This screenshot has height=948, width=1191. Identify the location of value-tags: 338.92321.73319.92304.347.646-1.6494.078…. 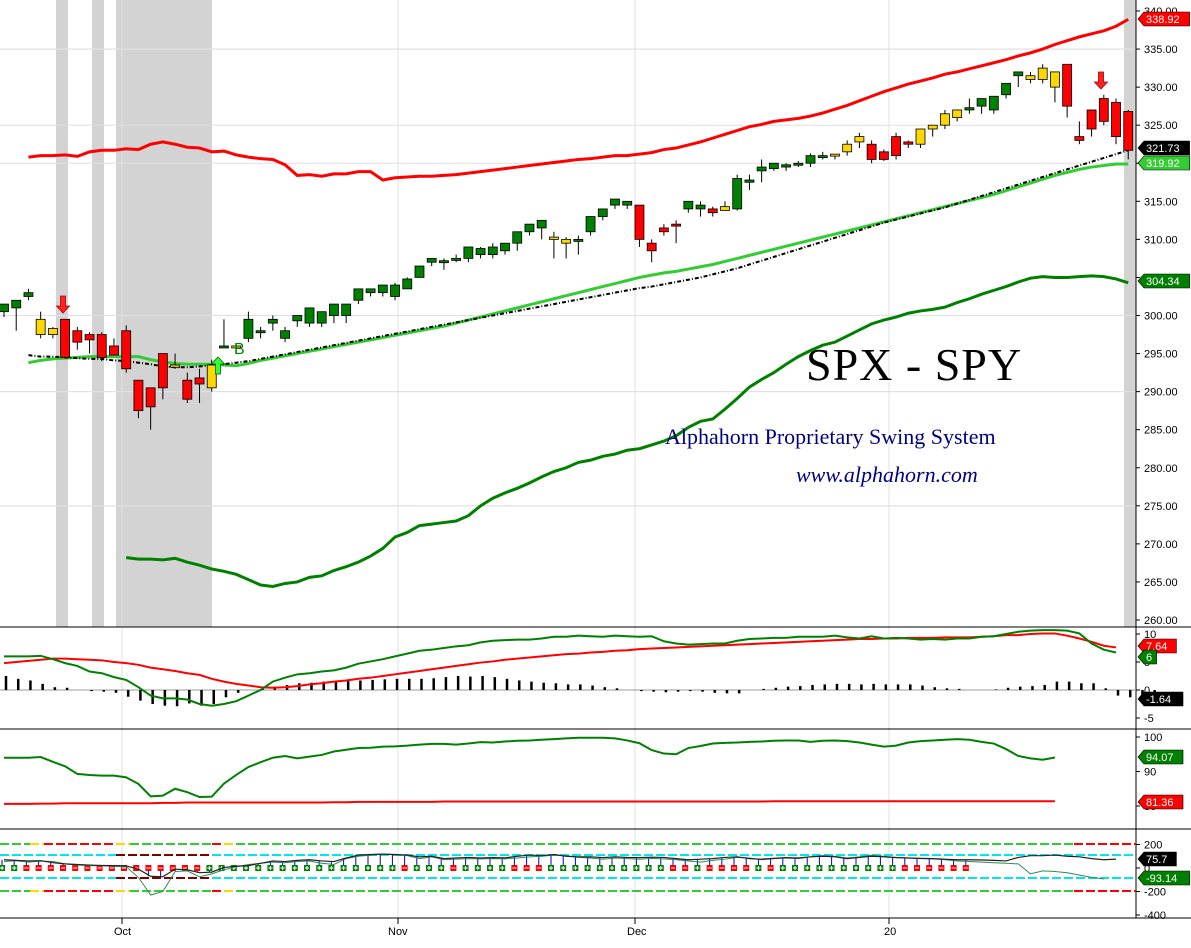
(1163, 448).